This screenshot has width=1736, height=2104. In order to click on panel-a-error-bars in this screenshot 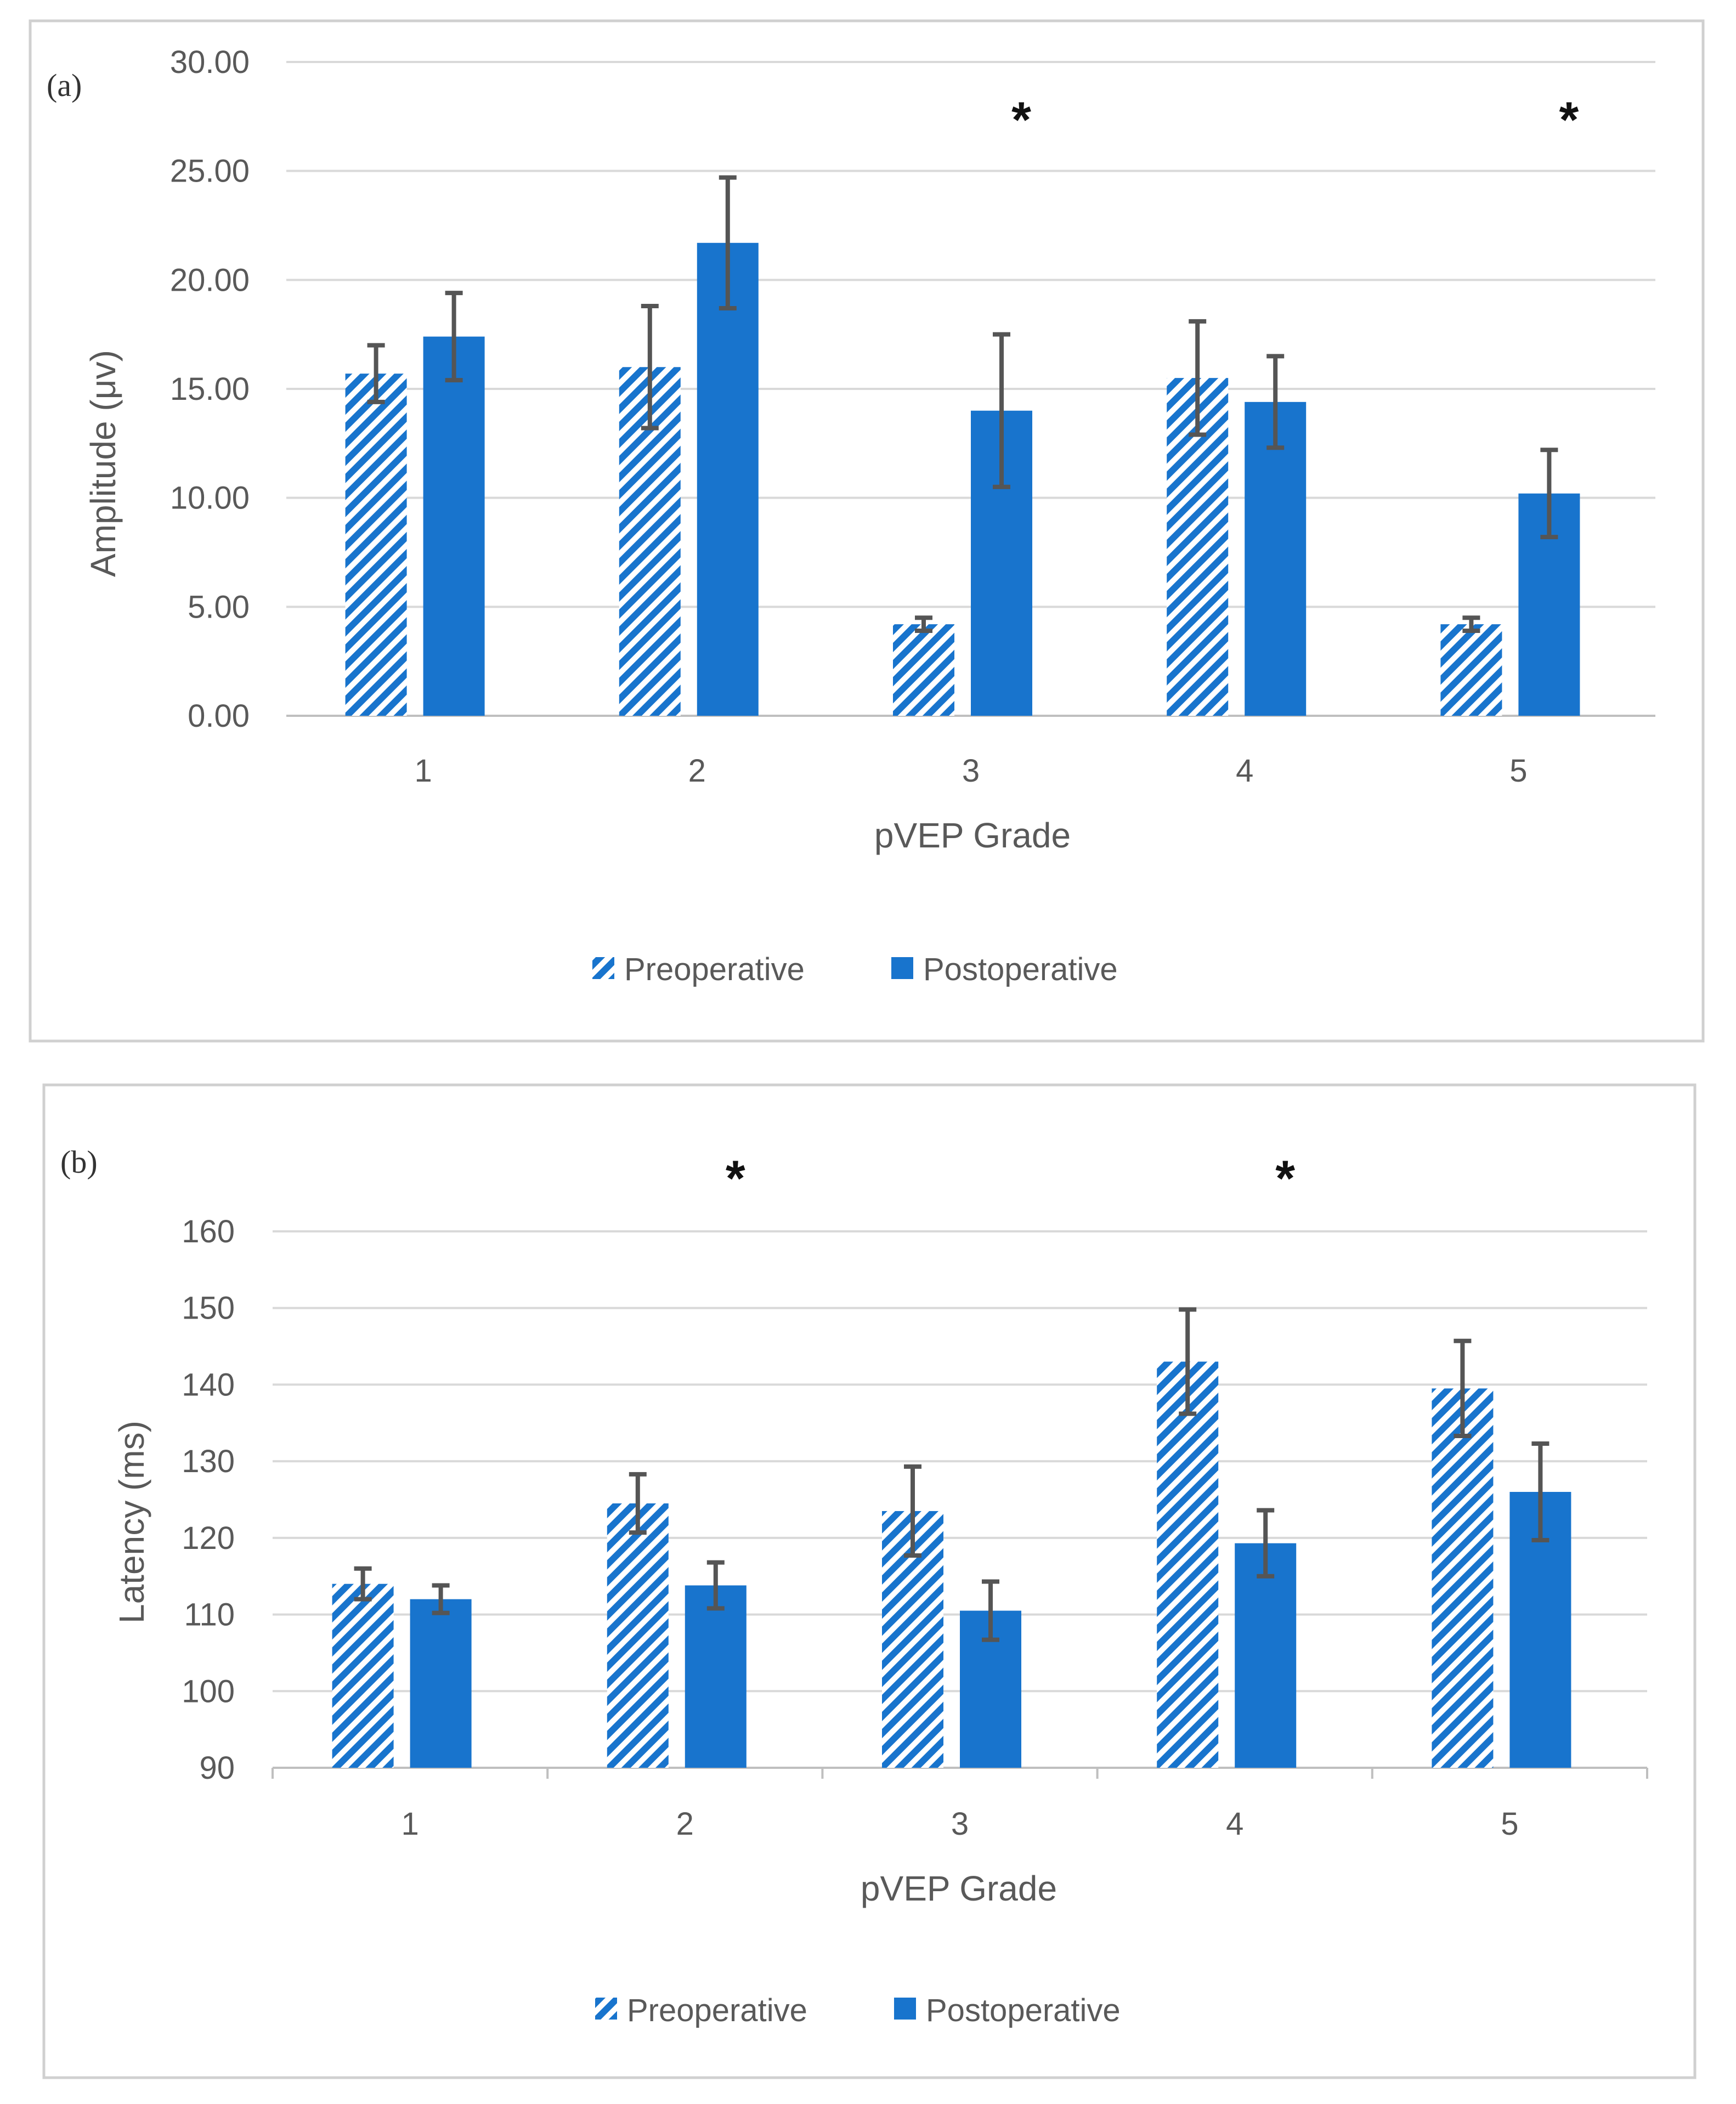, I will do `click(963, 404)`.